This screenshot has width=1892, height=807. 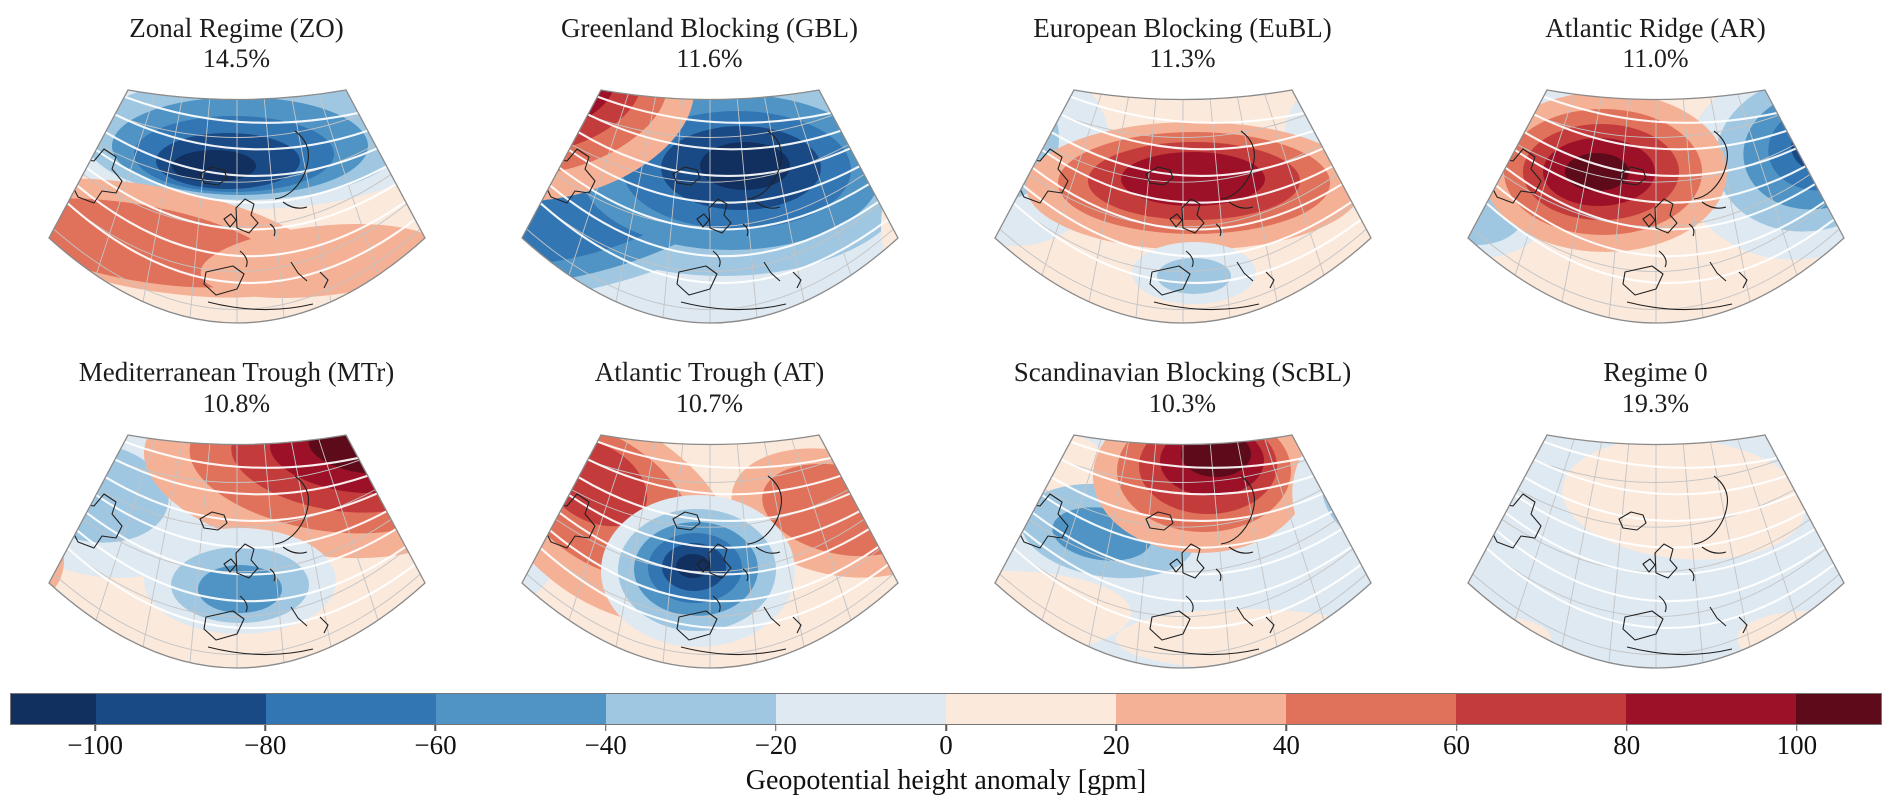 What do you see at coordinates (236, 169) in the screenshot?
I see `regime-panel-zo: Zonal Regime (ZO) 14.5%` at bounding box center [236, 169].